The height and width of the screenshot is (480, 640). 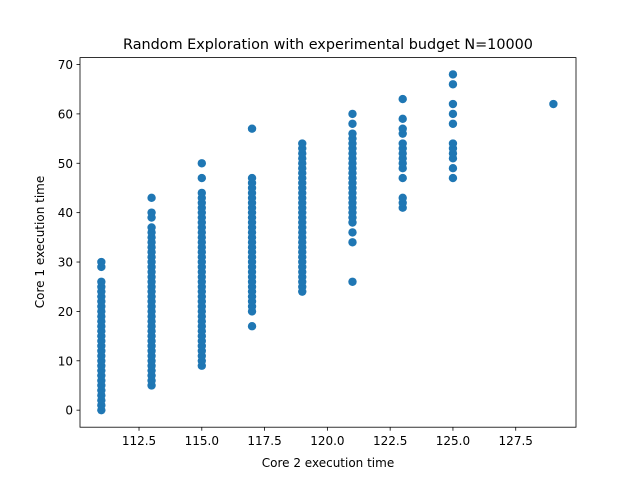 I want to click on y-tick-label: 40, so click(x=65, y=213).